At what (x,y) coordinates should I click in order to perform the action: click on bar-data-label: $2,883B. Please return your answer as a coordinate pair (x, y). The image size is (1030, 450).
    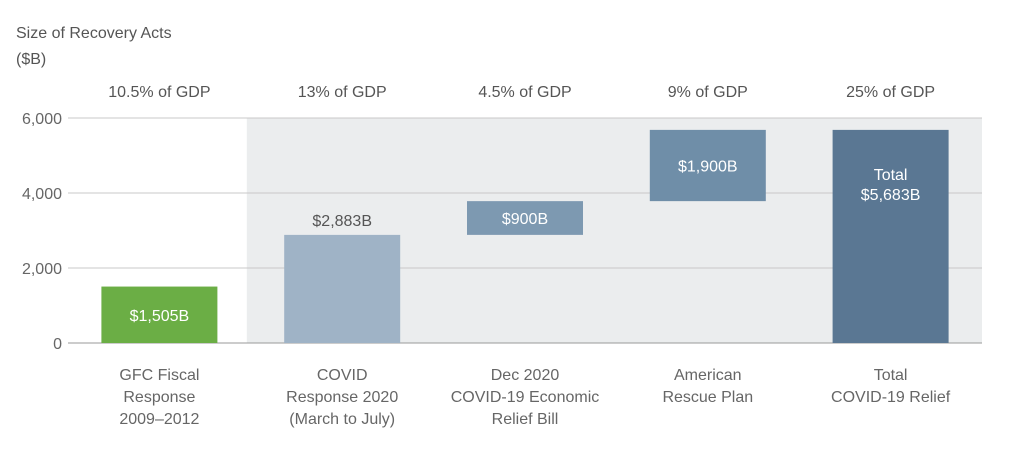
    Looking at the image, I should click on (342, 221).